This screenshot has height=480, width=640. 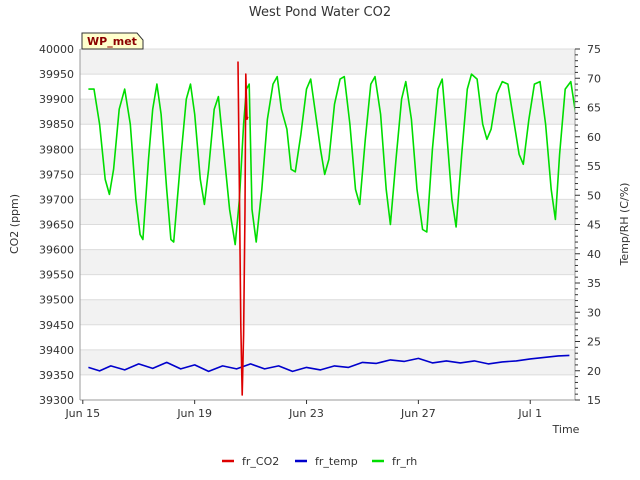 I want to click on series-line-fr_temp, so click(x=329, y=363).